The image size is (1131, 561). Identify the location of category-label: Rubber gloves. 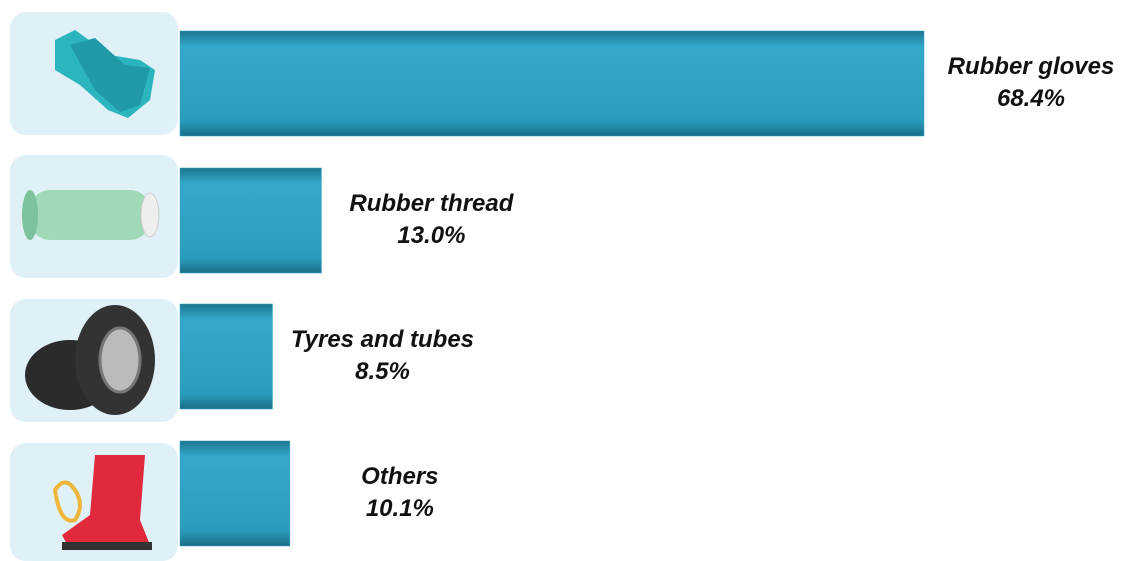
(1031, 66).